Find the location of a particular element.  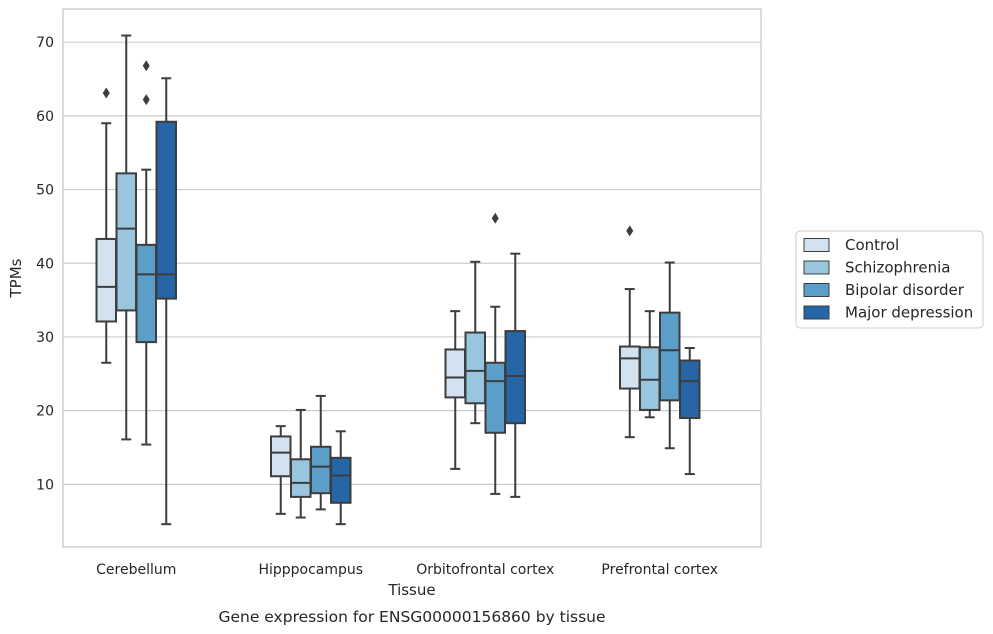

legend-item: Control is located at coordinates (851, 245).